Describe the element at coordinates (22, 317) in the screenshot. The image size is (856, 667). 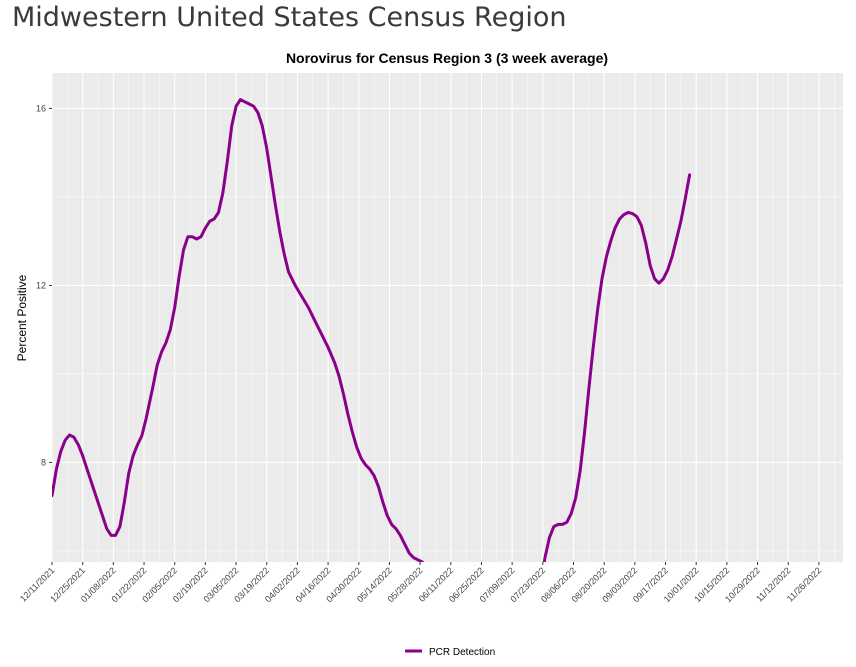
I see `y-axis-label: Percent Positive` at that location.